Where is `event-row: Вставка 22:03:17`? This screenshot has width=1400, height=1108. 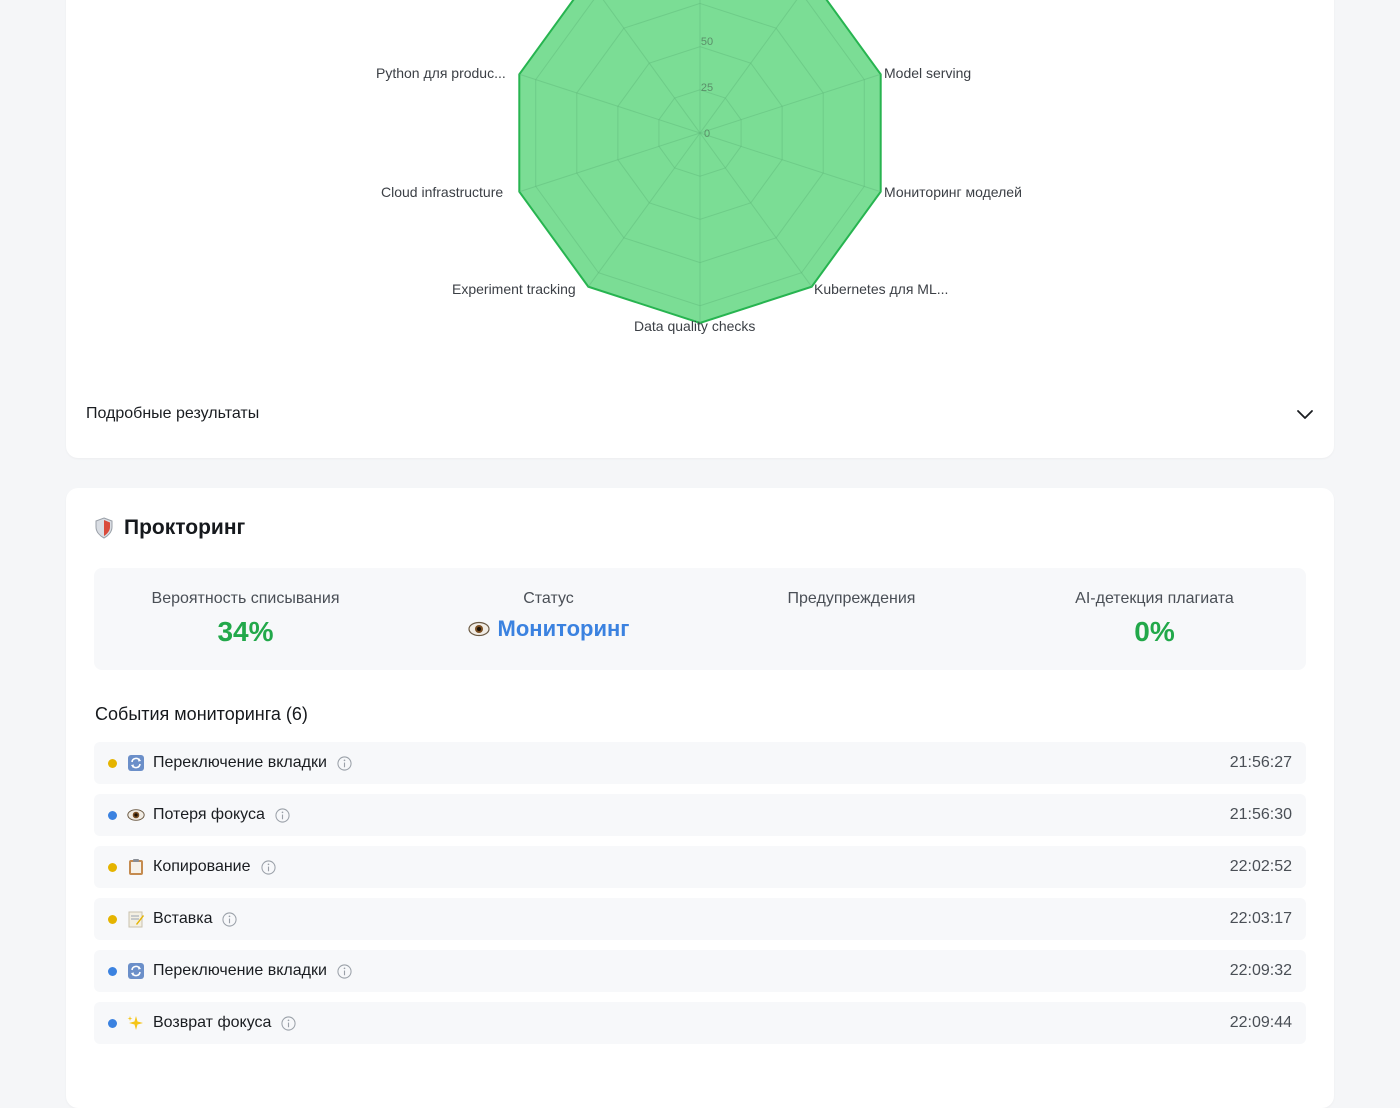
event-row: Вставка 22:03:17 is located at coordinates (700, 919).